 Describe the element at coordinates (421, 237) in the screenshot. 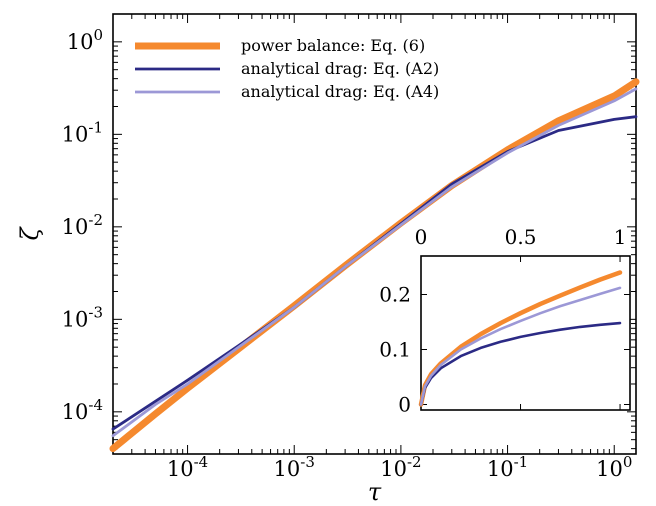

I see `inset-x-tick-label: 0` at that location.